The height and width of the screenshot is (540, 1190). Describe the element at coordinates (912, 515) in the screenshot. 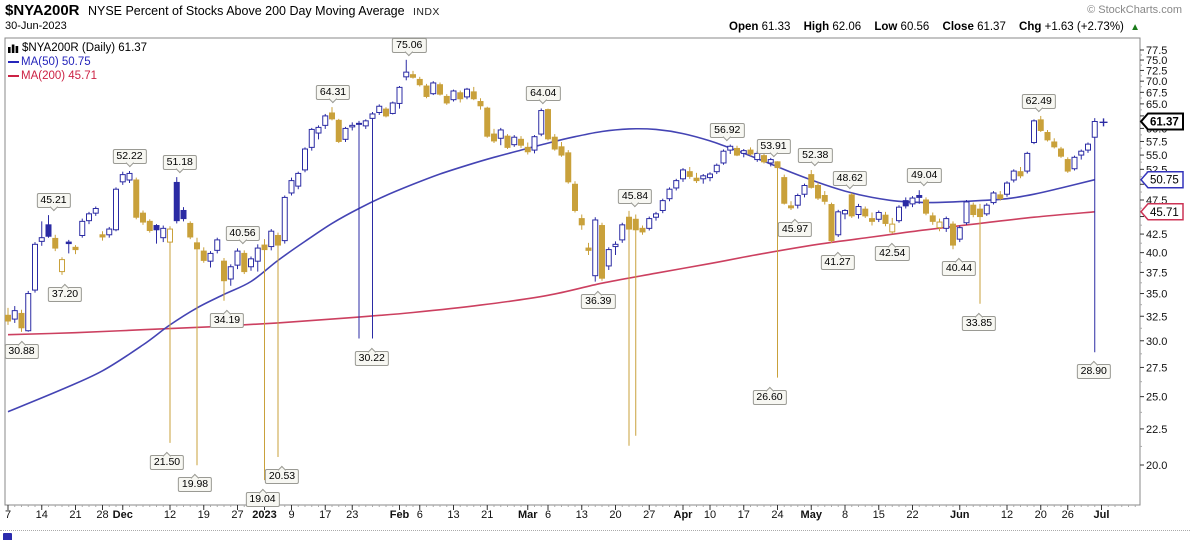

I see `x-axis-label: 22` at that location.